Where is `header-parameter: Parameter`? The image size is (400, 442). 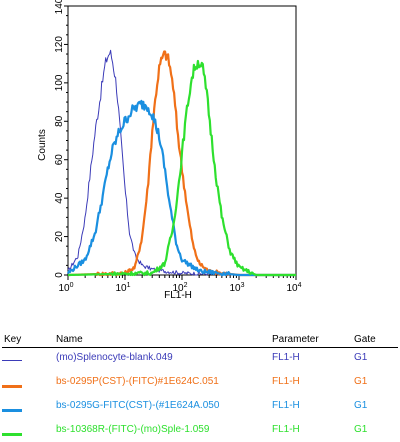
header-parameter: Parameter is located at coordinates (295, 339).